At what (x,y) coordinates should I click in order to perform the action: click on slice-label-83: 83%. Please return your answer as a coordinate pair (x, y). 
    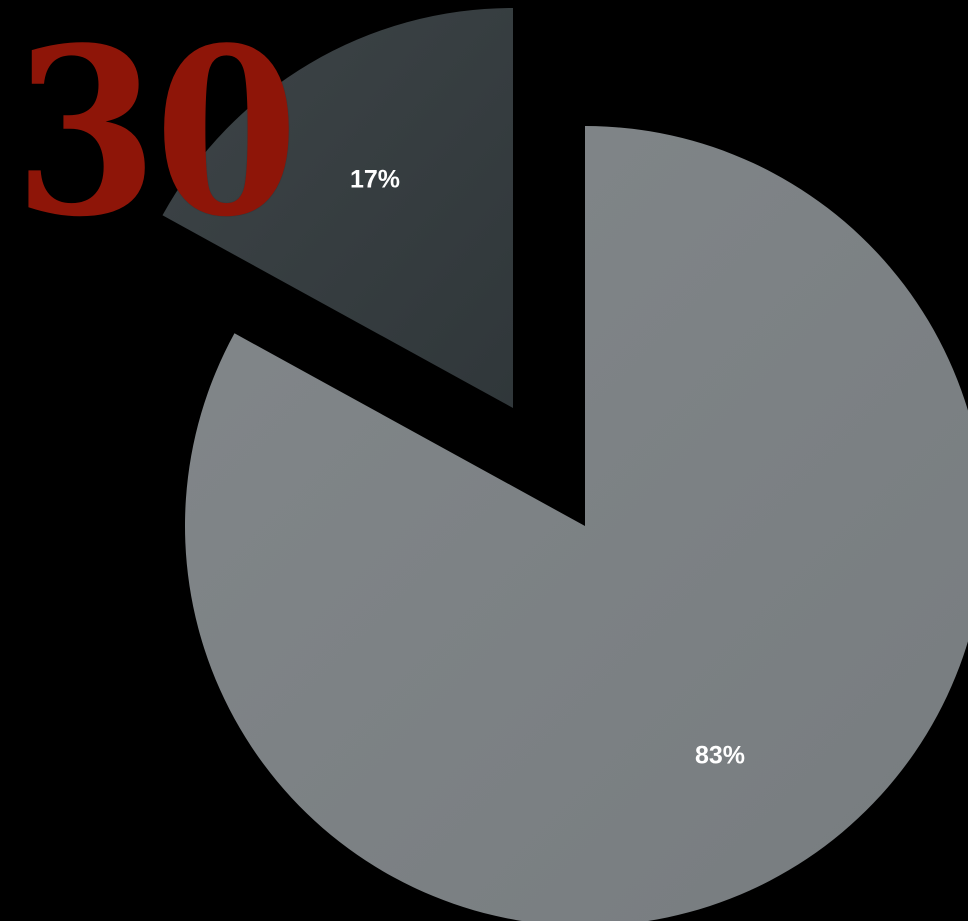
    Looking at the image, I should click on (720, 756).